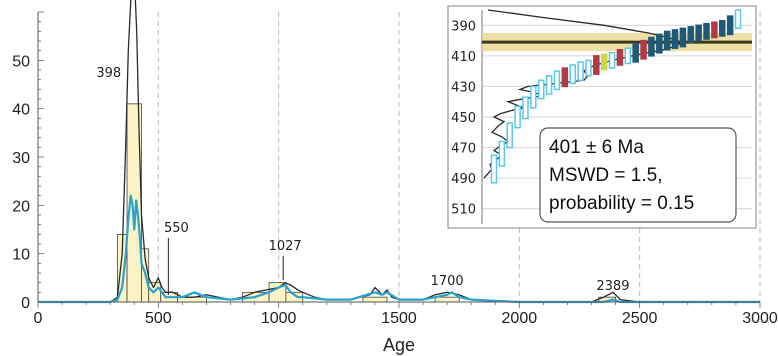 The width and height of the screenshot is (778, 356). I want to click on x-tick-label: 2500, so click(640, 318).